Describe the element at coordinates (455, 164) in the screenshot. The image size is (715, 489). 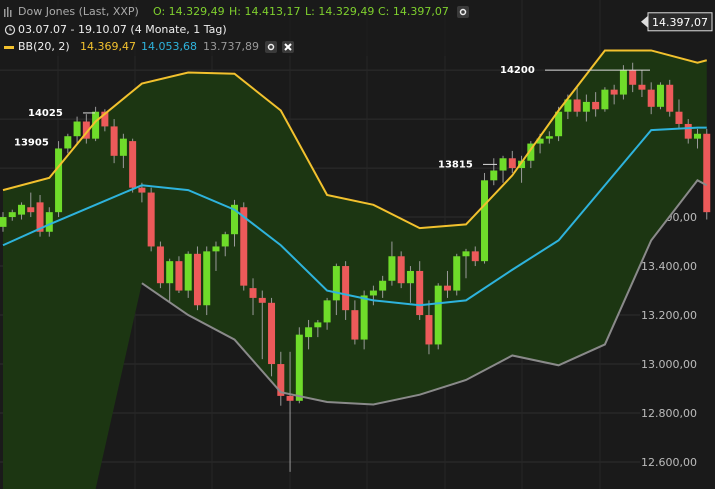
I see `annotation-label: 13815` at that location.